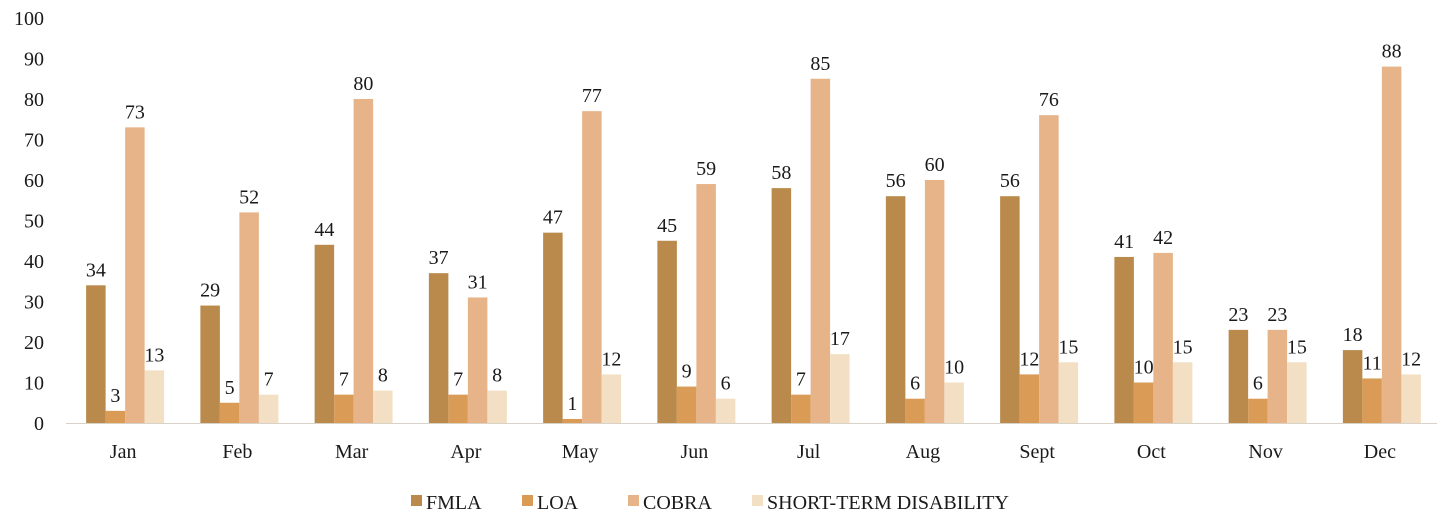 The width and height of the screenshot is (1447, 516). I want to click on y-tick-label: 80, so click(34, 100).